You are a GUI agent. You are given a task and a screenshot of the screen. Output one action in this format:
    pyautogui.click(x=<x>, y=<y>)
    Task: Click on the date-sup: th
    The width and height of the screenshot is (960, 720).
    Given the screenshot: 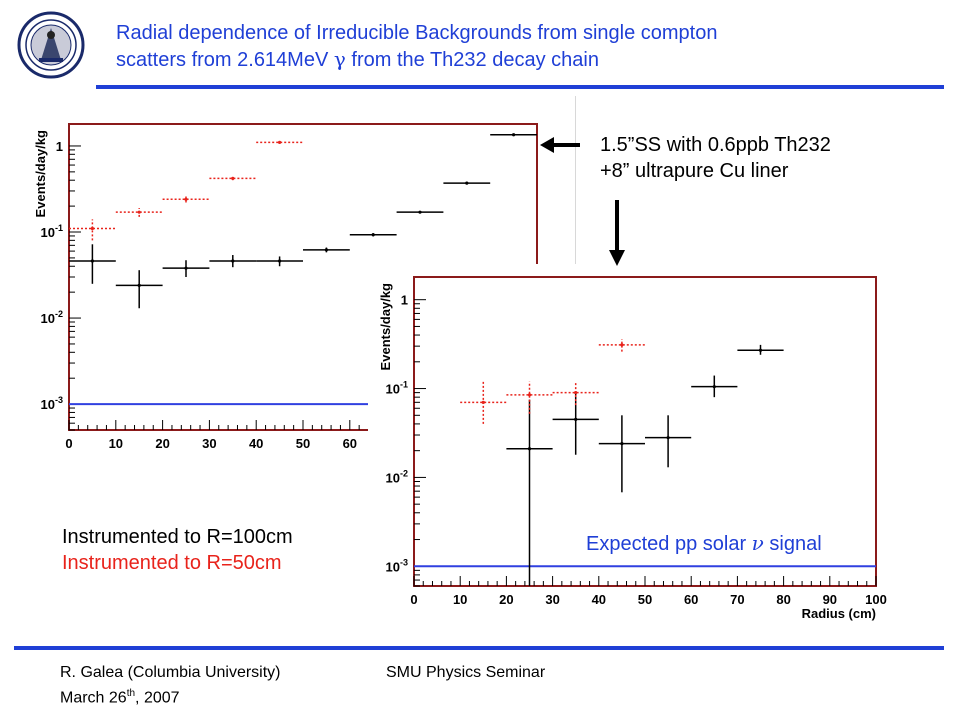 What is the action you would take?
    pyautogui.click(x=131, y=693)
    